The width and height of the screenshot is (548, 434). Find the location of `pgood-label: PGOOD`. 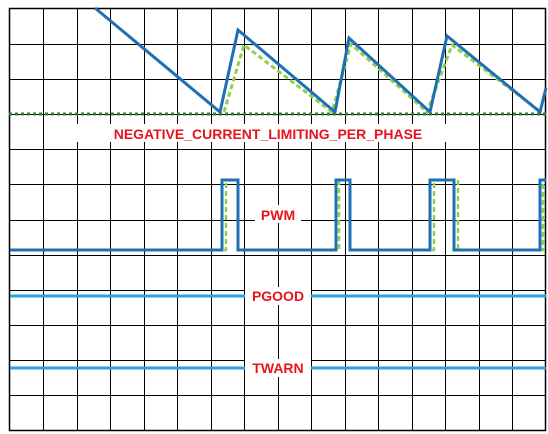

pgood-label: PGOOD is located at coordinates (278, 296).